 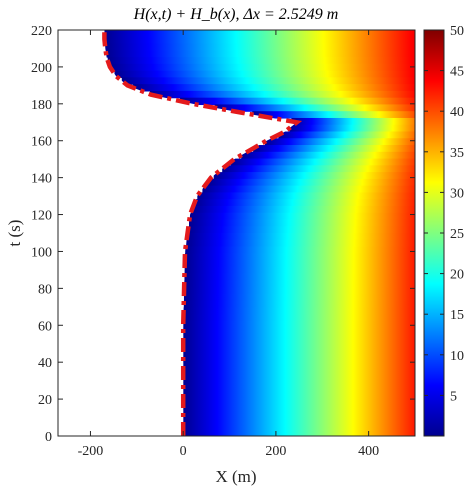 What do you see at coordinates (457, 112) in the screenshot?
I see `colorbar-tick-label: 40` at bounding box center [457, 112].